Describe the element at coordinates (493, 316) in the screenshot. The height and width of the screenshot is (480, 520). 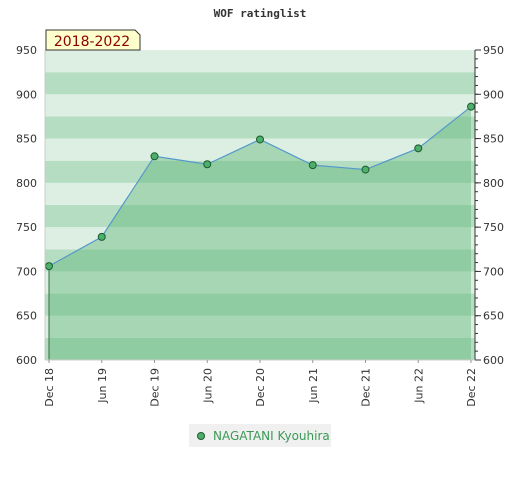
I see `y-tick-label-right: 650` at that location.